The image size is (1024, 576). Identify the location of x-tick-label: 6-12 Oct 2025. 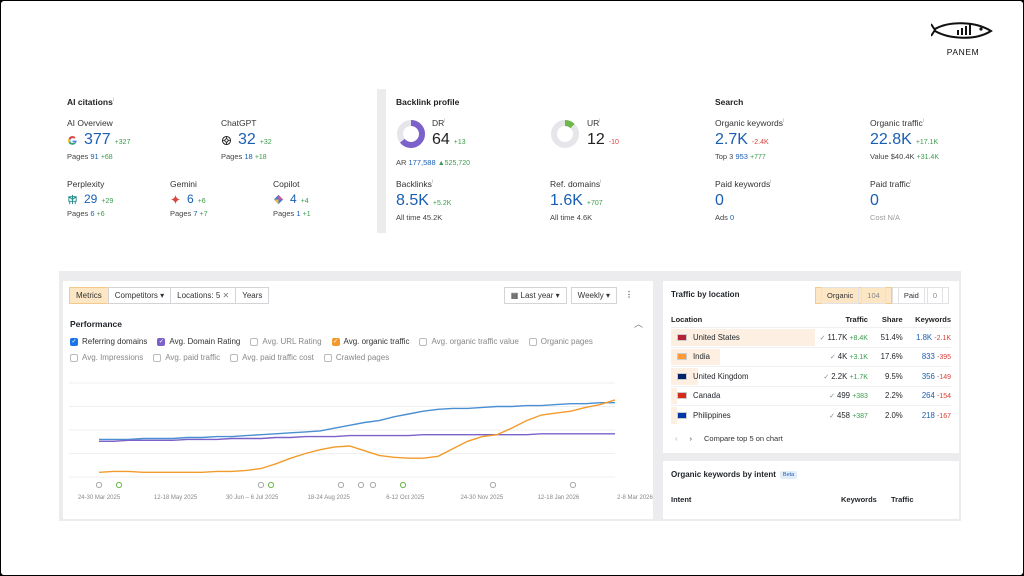
(405, 498).